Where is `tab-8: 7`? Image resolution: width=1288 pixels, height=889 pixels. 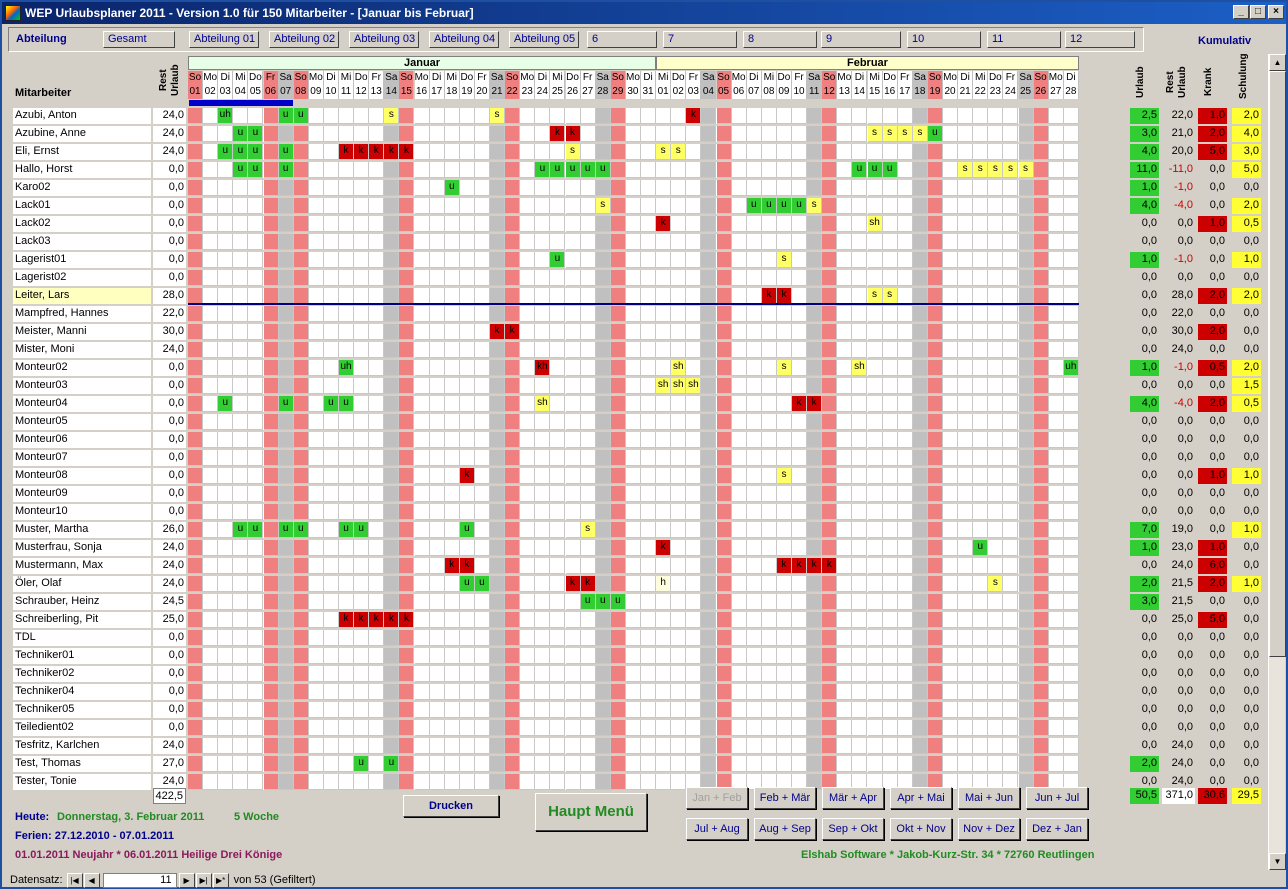 tab-8: 7 is located at coordinates (700, 39).